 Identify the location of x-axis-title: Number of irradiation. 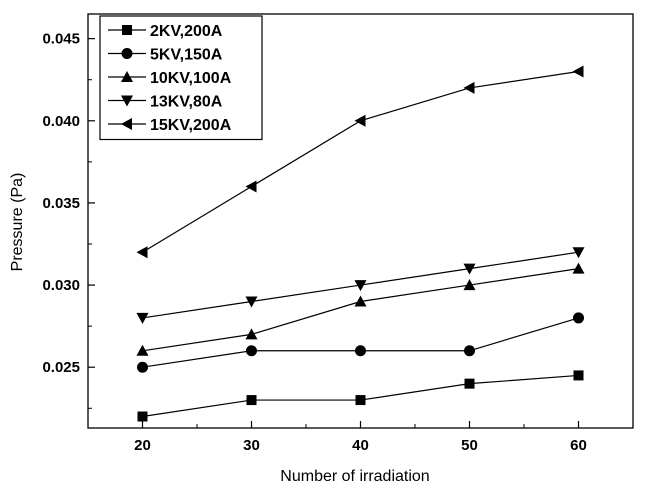
(354, 476).